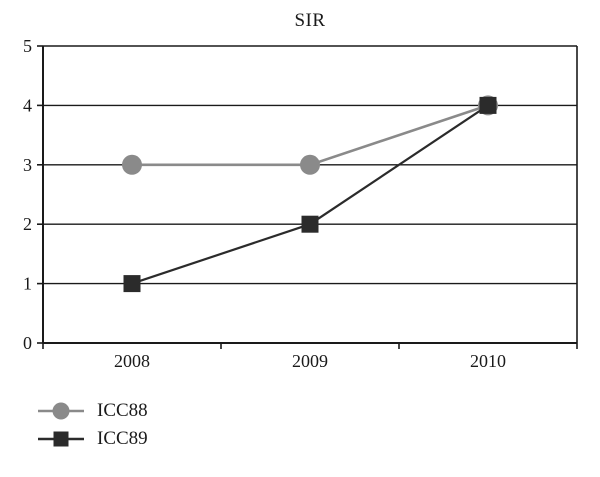  What do you see at coordinates (27, 46) in the screenshot?
I see `y-tick-label: 5` at bounding box center [27, 46].